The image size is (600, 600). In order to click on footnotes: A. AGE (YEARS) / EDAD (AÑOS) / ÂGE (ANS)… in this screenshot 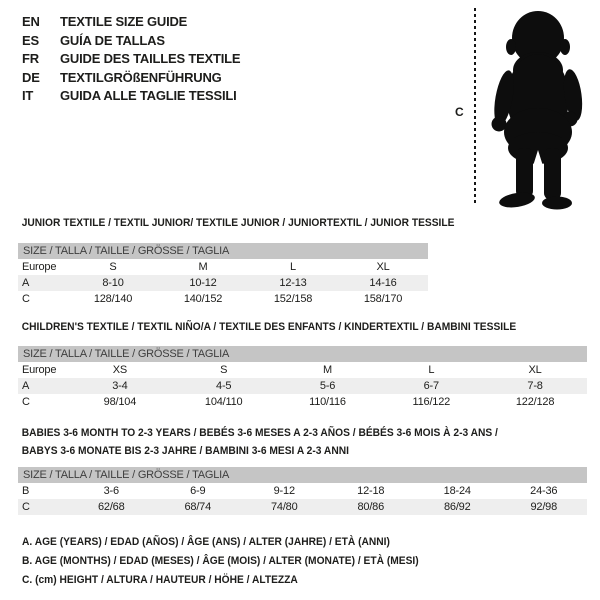, I will do `click(235, 561)`.